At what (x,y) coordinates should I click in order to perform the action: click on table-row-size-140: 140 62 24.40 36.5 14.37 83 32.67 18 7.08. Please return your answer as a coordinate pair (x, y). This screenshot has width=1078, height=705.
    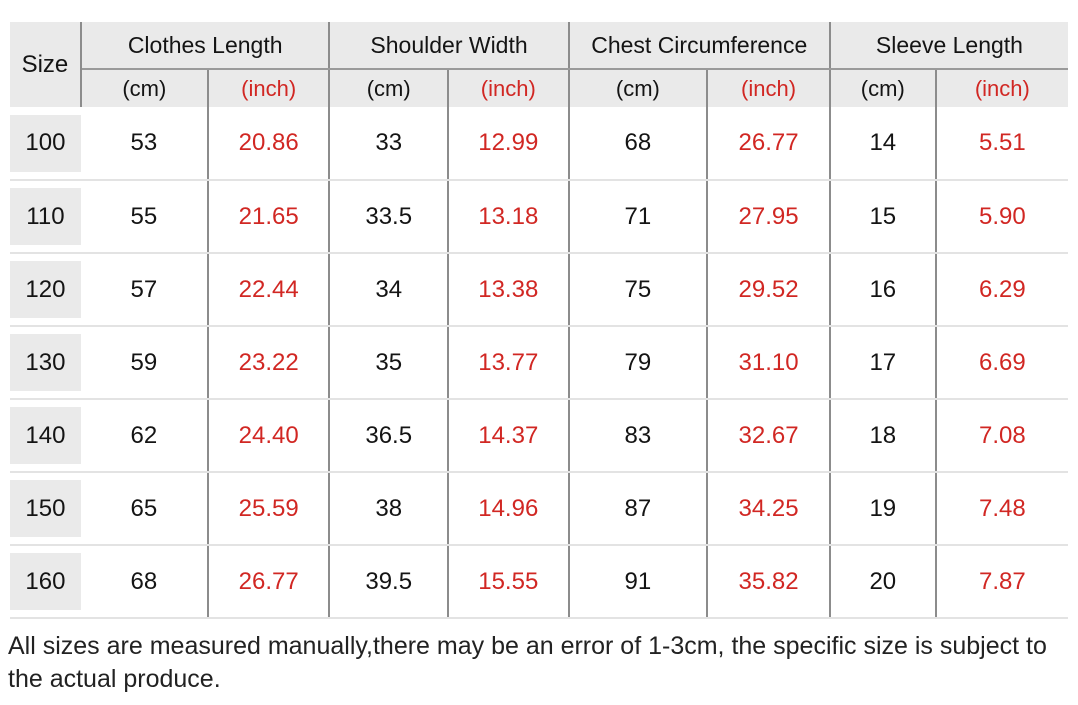
    Looking at the image, I should click on (539, 436).